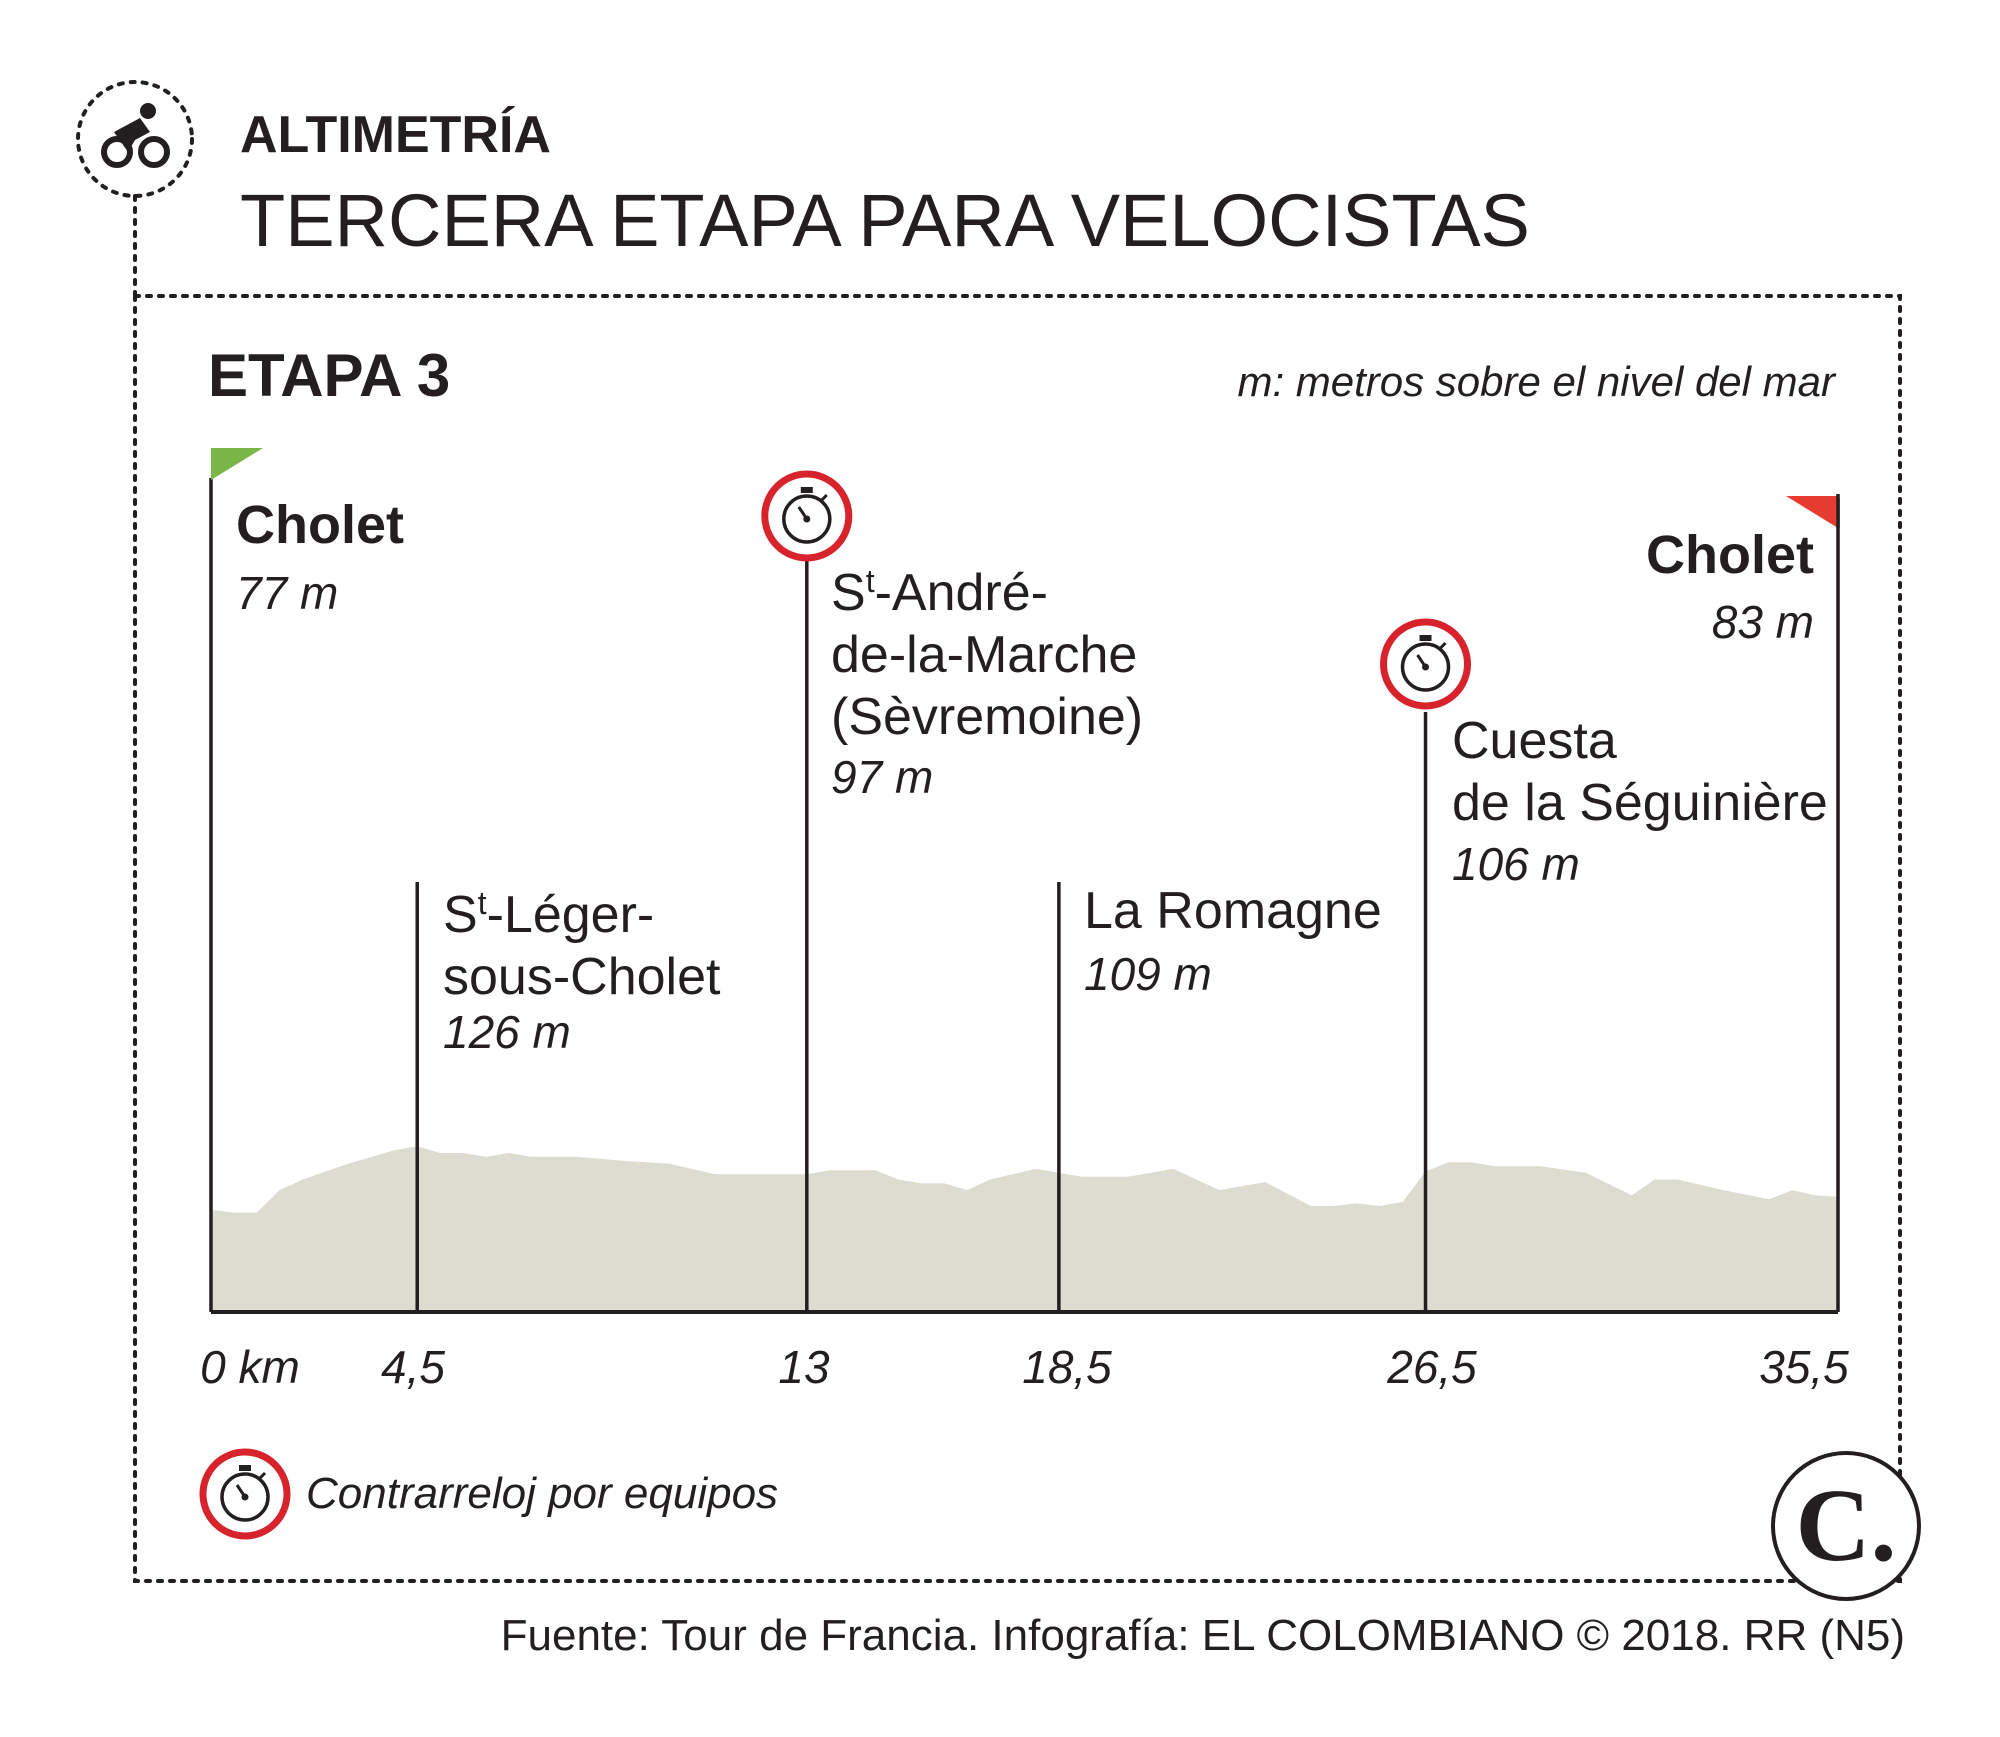 Image resolution: width=2000 pixels, height=1737 pixels. I want to click on legend-label: Contrarreloj por equipos, so click(542, 1493).